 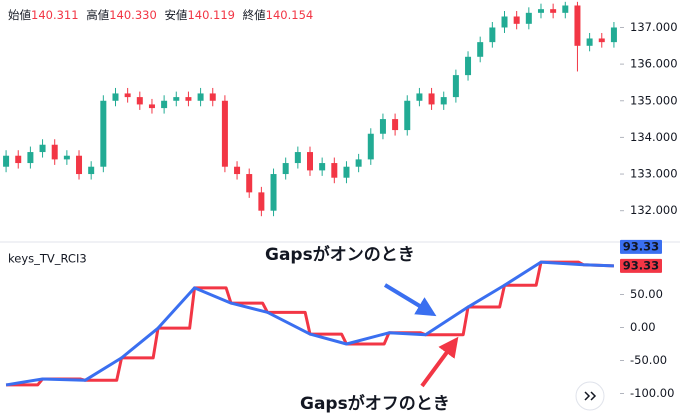 What do you see at coordinates (160, 15) in the screenshot?
I see `ohlc-header: 始値140.311 高値140.330 安値140.119 終値140.154` at bounding box center [160, 15].